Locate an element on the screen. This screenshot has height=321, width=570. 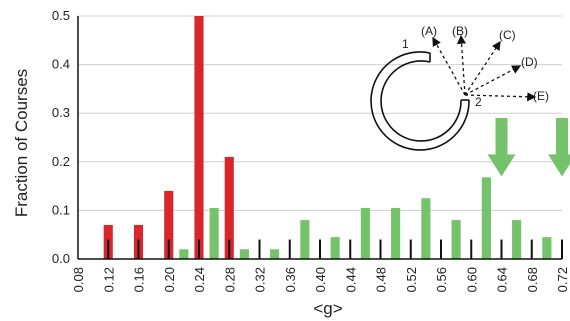
y-tick-label: 0.5 is located at coordinates (61, 15).